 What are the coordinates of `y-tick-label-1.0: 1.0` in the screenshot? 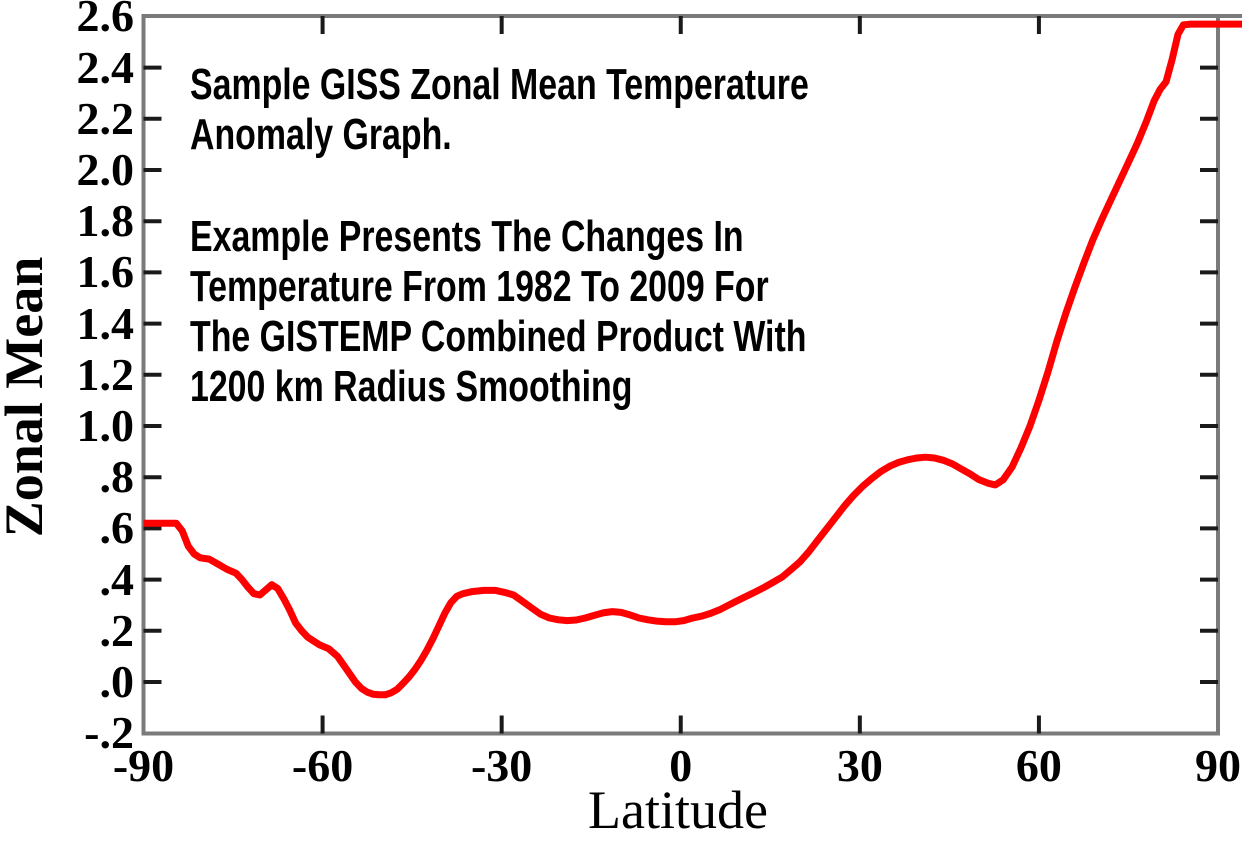 It's located at (105, 425).